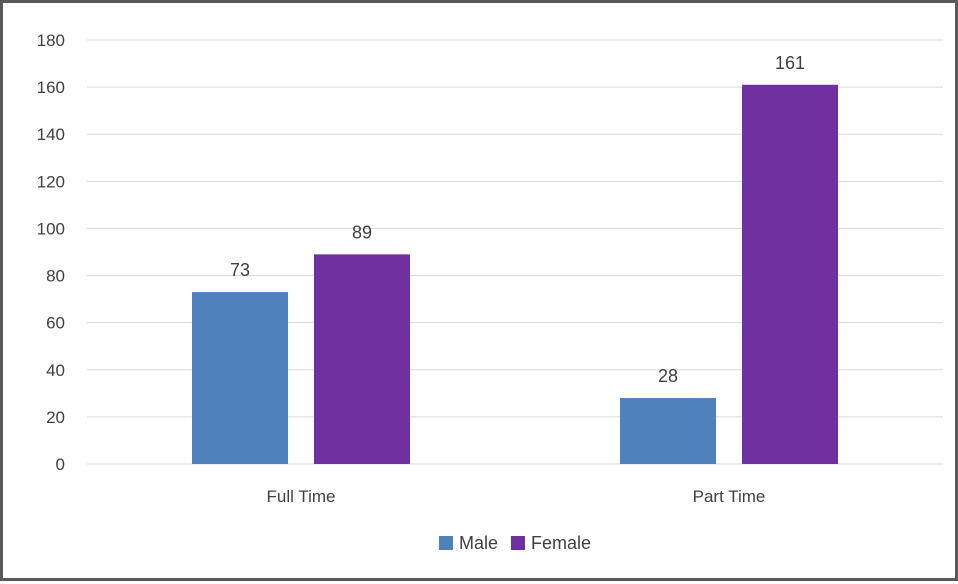 The width and height of the screenshot is (958, 584). I want to click on y-tick-label: 40, so click(55, 370).